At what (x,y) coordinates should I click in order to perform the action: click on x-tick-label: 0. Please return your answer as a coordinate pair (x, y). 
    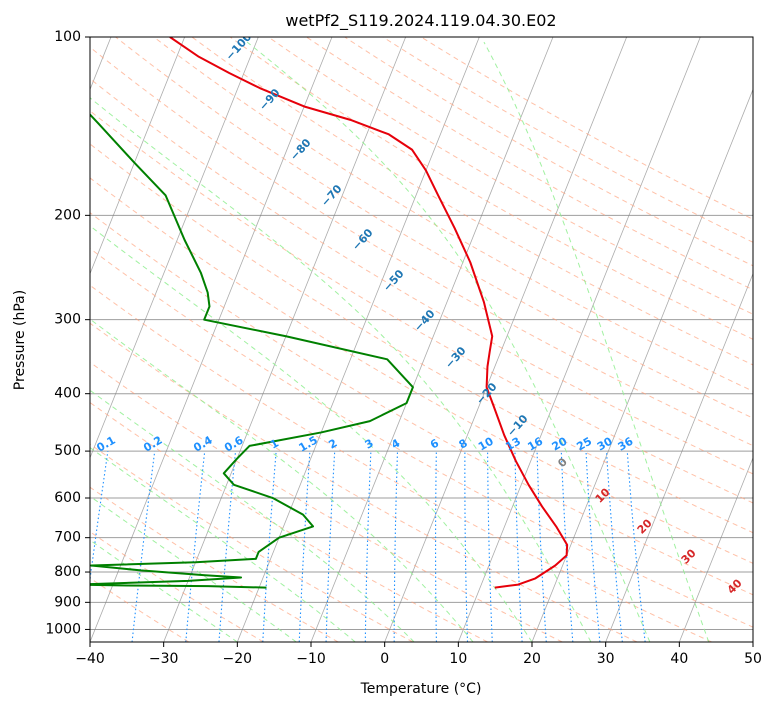
    Looking at the image, I should click on (384, 659).